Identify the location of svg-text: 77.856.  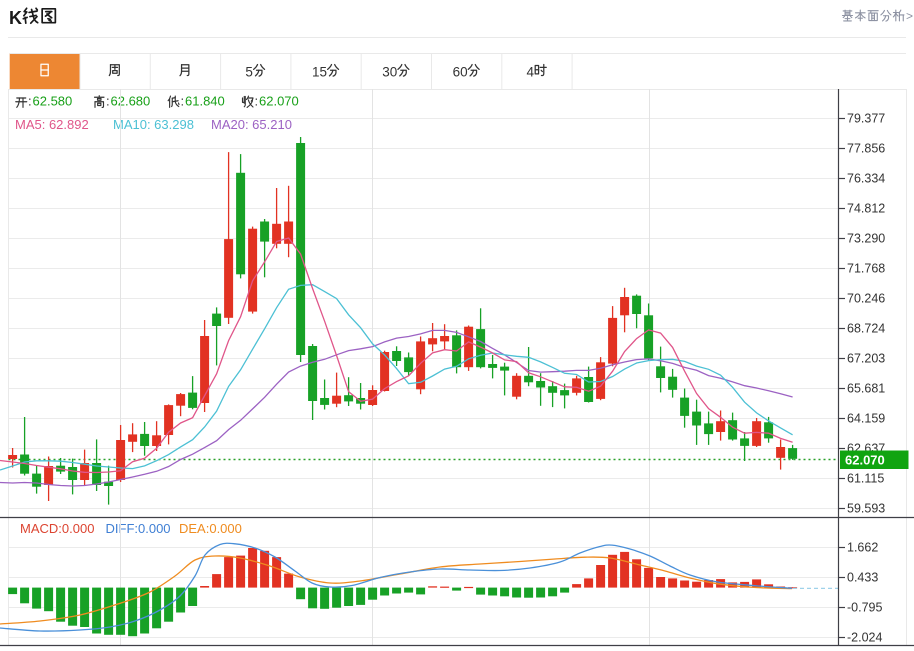
(866, 149).